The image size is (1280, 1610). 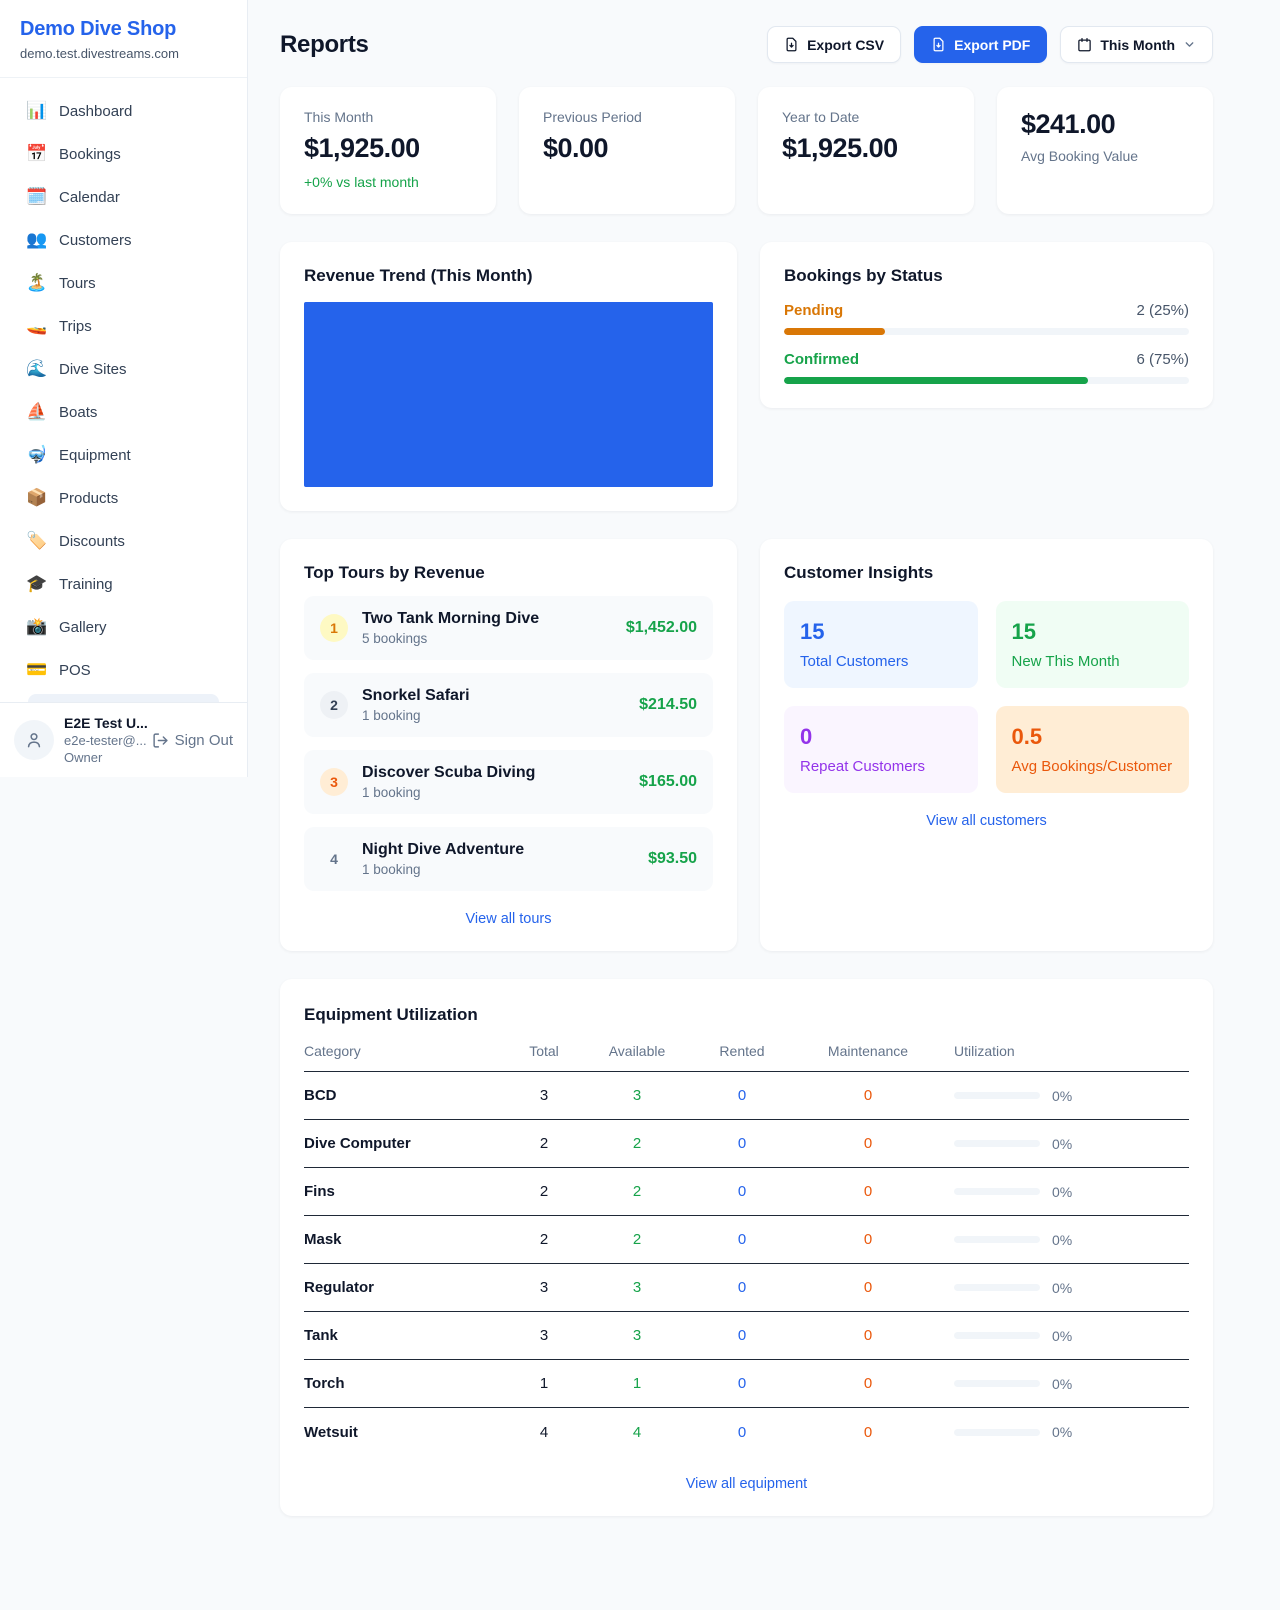 I want to click on sidebar-item-label: Tours, so click(x=77, y=283).